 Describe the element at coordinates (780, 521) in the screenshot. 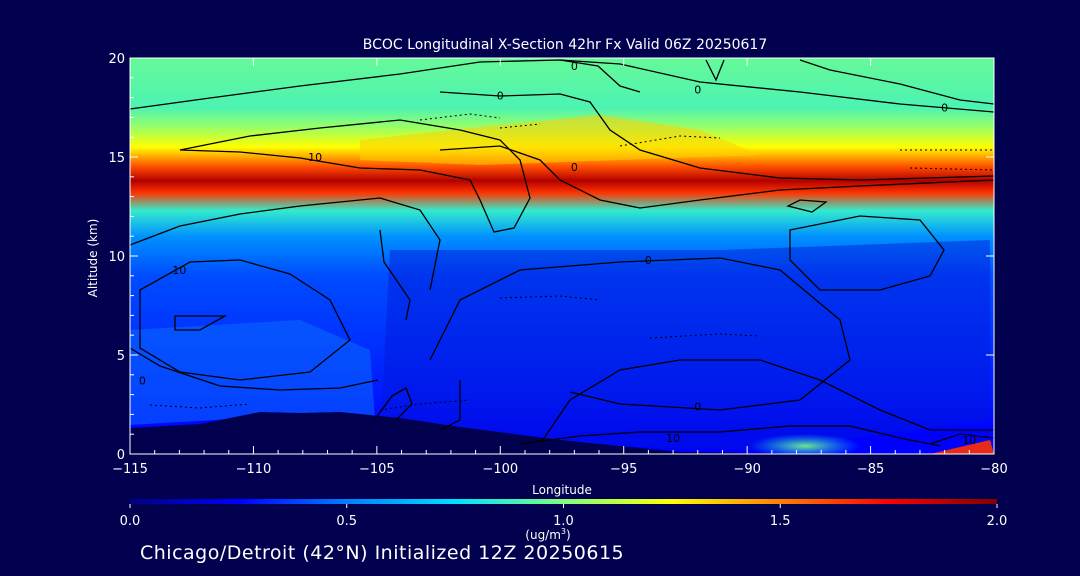

I see `colorbar-tick-label: 1.5` at that location.